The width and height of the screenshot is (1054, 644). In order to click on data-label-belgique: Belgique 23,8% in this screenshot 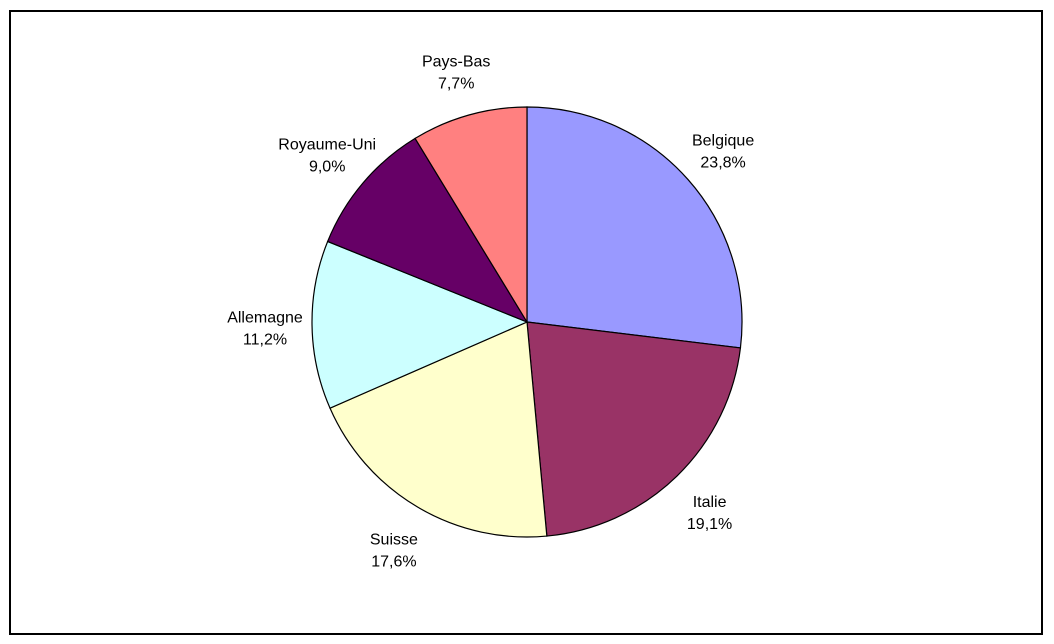, I will do `click(723, 151)`.